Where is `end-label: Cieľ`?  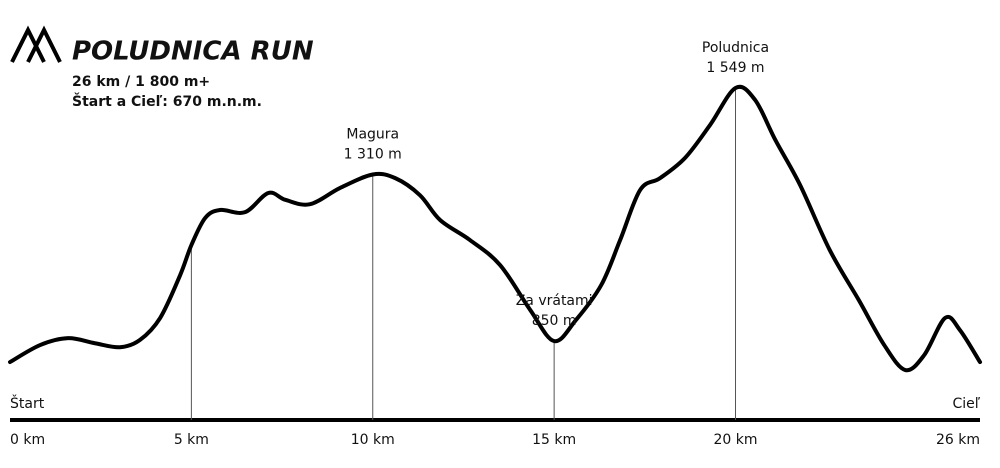 end-label: Cieľ is located at coordinates (966, 404).